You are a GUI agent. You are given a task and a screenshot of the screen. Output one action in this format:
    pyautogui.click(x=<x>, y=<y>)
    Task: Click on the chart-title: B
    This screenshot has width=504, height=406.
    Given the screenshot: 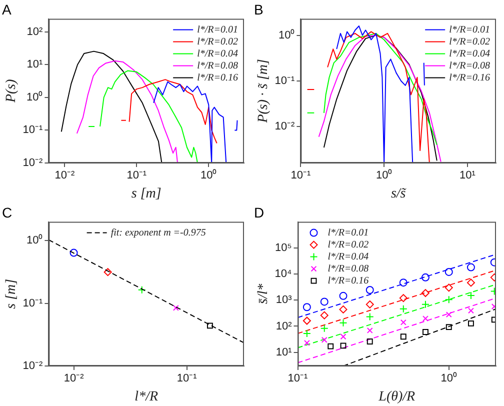 What is the action you would take?
    pyautogui.click(x=259, y=9)
    